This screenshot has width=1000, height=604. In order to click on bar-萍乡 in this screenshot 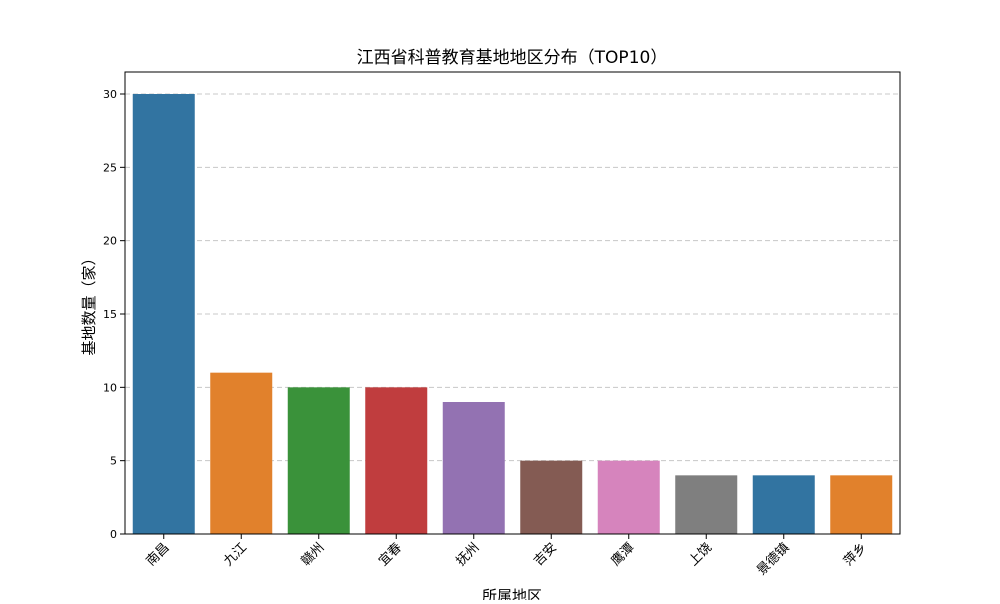, I will do `click(861, 504)`.